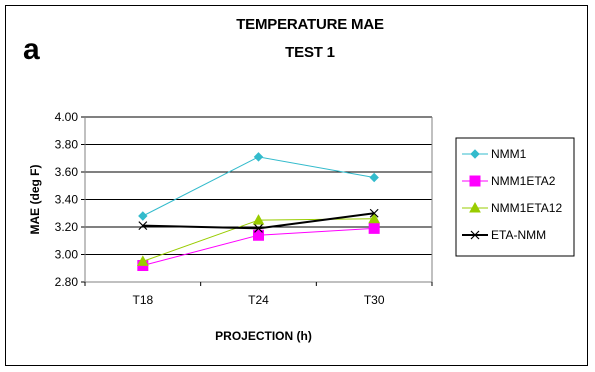 Image resolution: width=595 pixels, height=372 pixels. I want to click on legend-item: NMM1, so click(494, 154).